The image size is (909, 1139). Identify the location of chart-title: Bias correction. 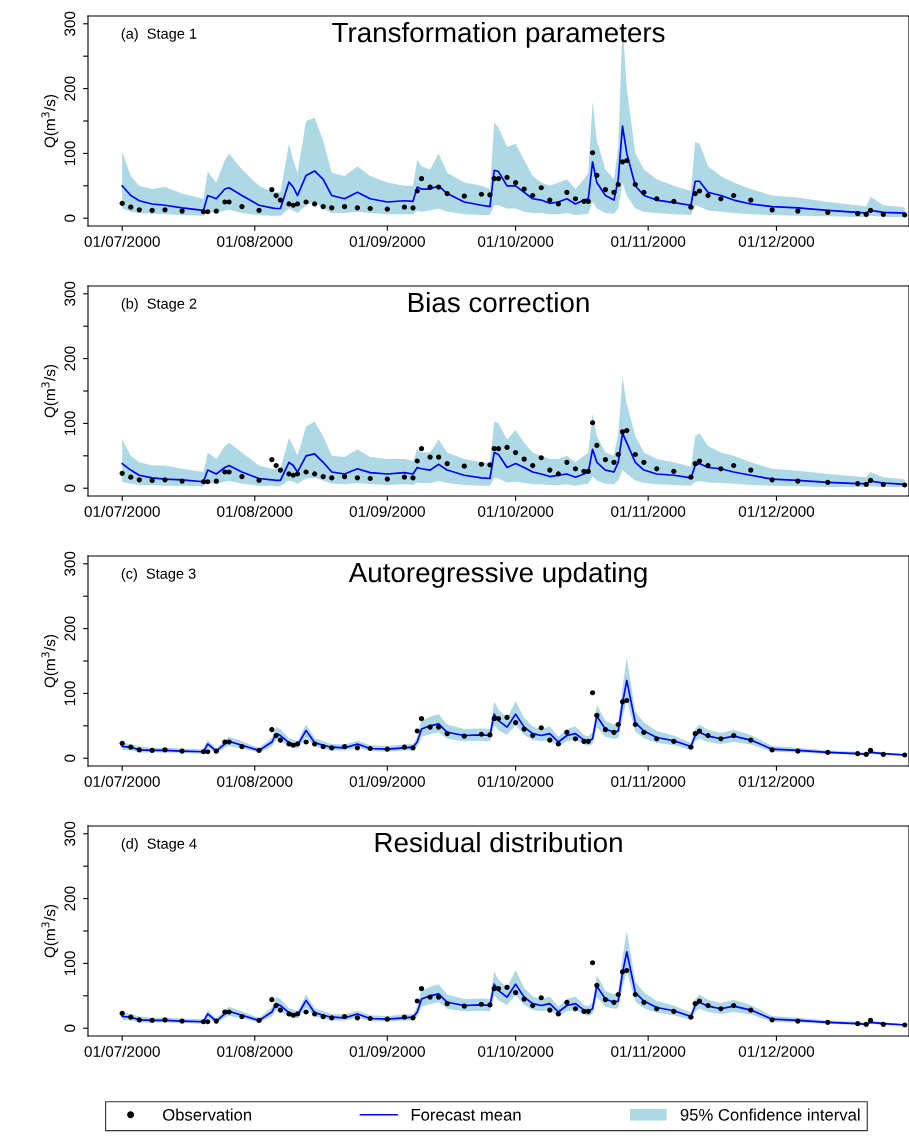
(498, 302).